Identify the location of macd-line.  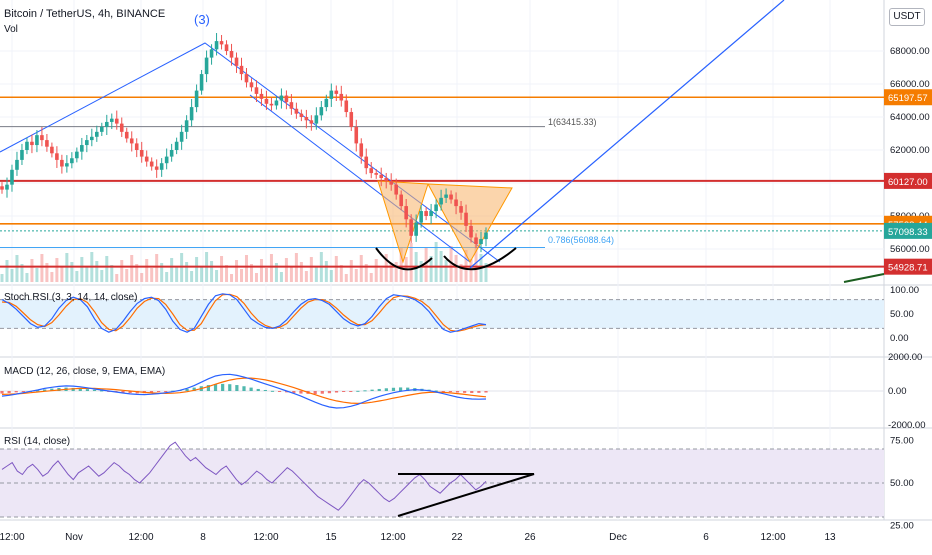
(244, 391).